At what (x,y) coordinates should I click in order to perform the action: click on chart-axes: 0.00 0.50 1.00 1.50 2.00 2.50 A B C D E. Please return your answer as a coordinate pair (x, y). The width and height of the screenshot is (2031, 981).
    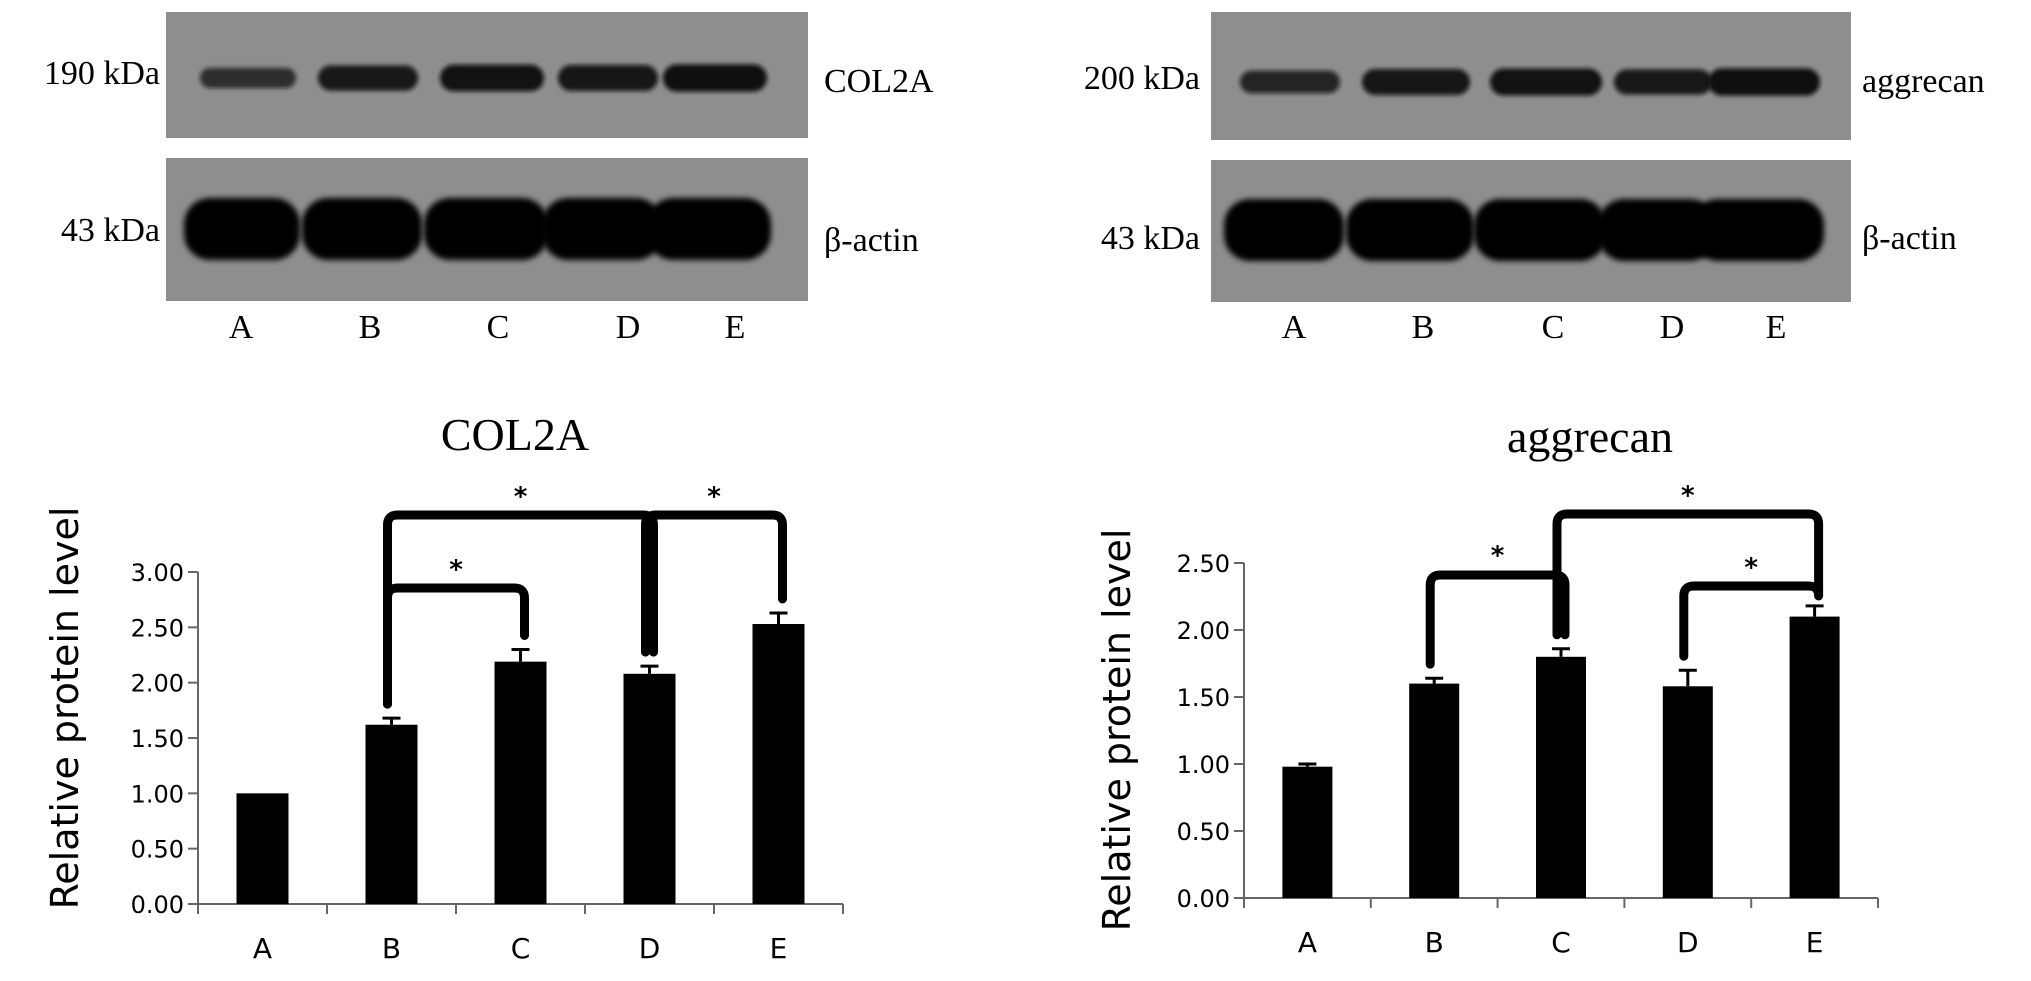
    Looking at the image, I should click on (1528, 754).